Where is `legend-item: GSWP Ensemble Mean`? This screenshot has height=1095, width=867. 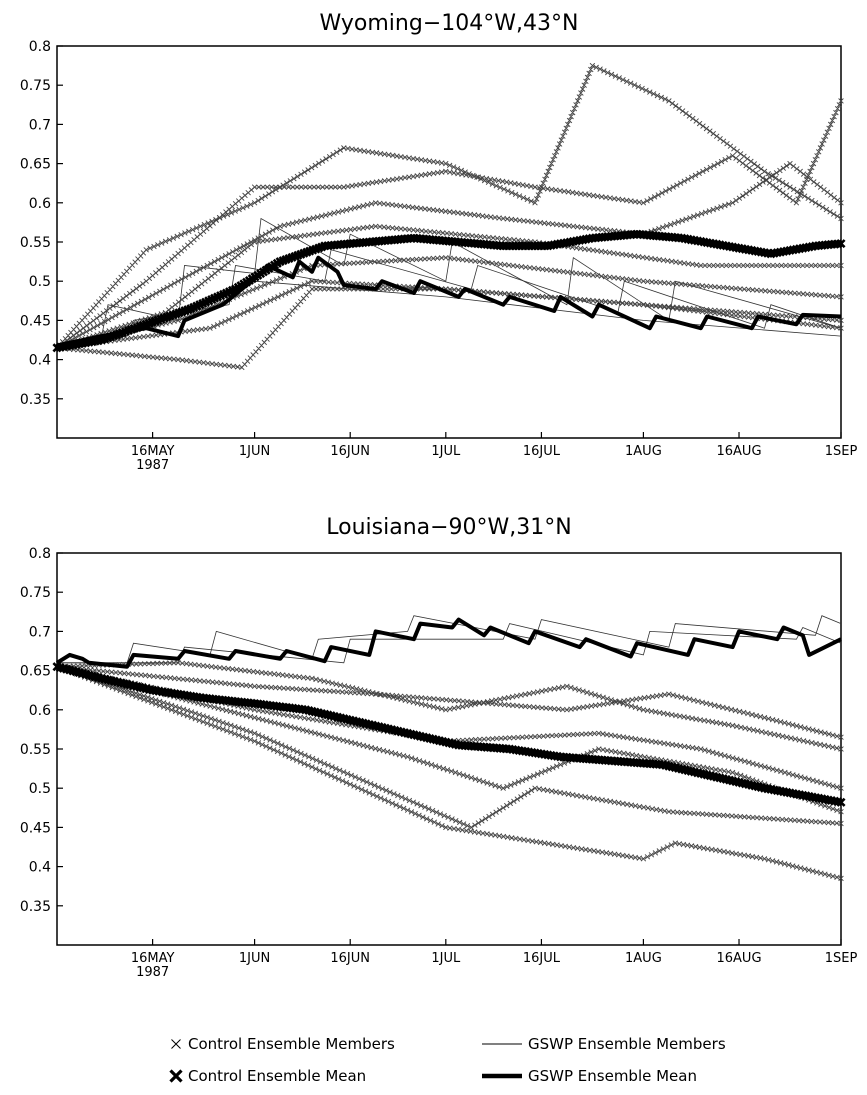 legend-item: GSWP Ensemble Mean is located at coordinates (589, 1076).